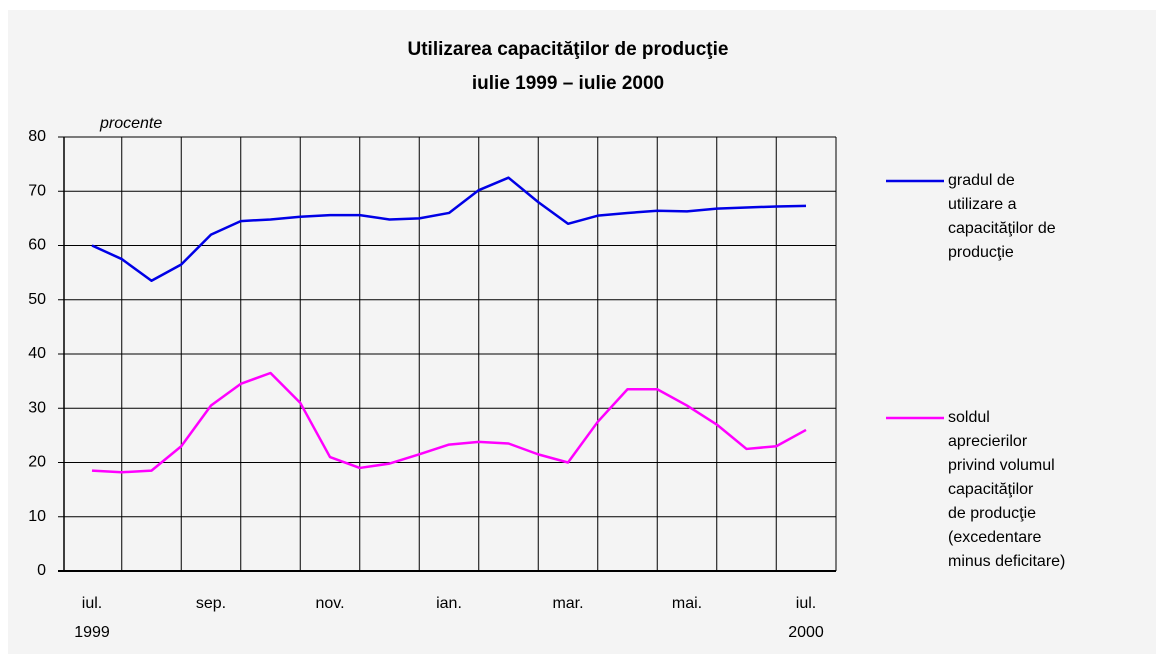 Image resolution: width=1164 pixels, height=664 pixels. I want to click on y-tick-label: 70, so click(37, 190).